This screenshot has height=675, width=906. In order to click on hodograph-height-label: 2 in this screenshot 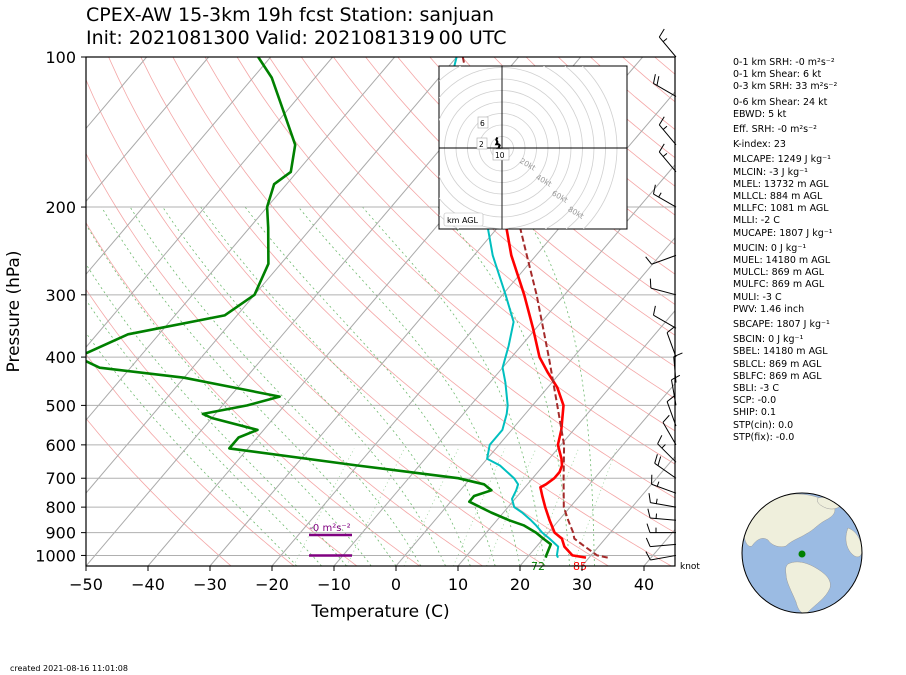, I will do `click(481, 144)`.